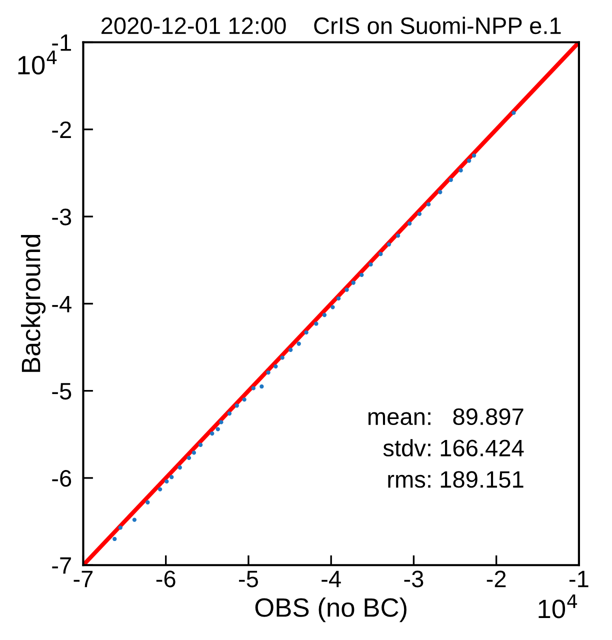 The image size is (612, 640). Describe the element at coordinates (83, 579) in the screenshot. I see `x-tick-label: -7` at that location.